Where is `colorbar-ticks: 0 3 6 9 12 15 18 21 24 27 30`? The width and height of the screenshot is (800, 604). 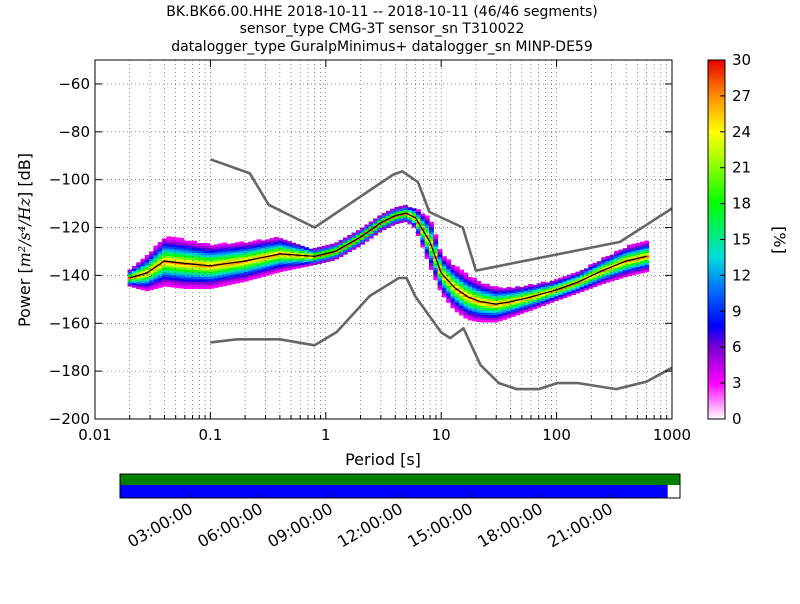 colorbar-ticks: 0 3 6 9 12 15 18 21 24 27 30 is located at coordinates (735, 239).